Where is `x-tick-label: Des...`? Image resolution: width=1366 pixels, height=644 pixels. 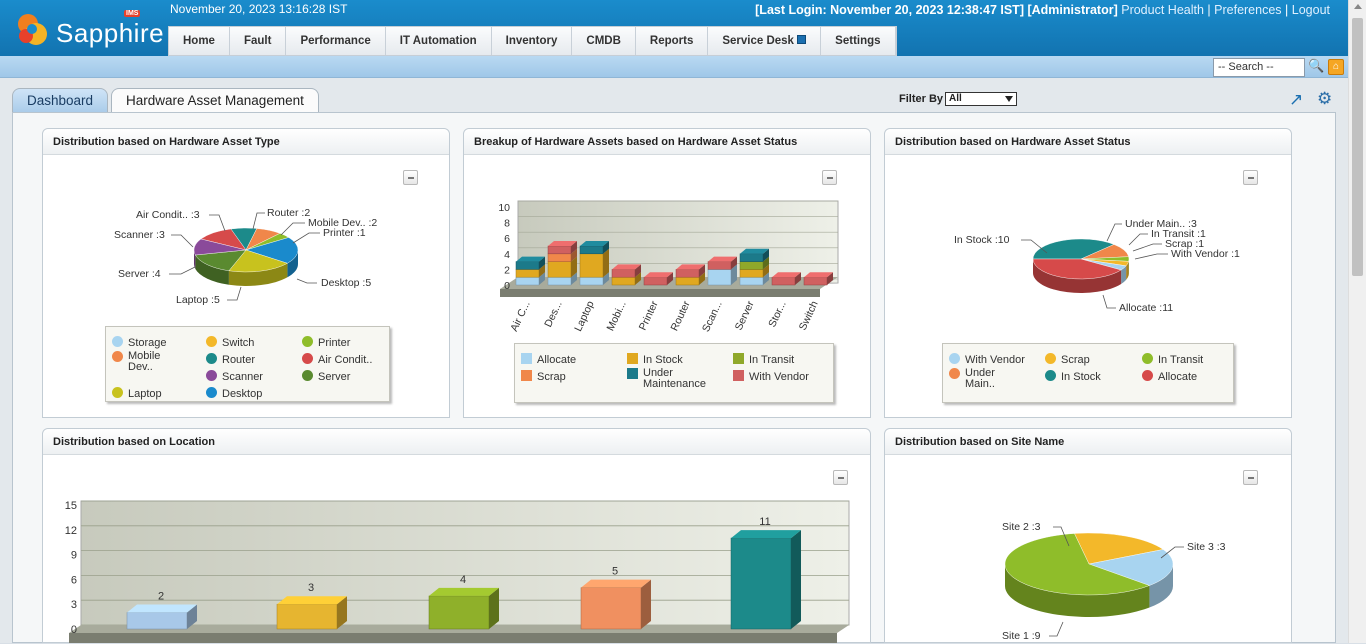
x-tick-label: Des... is located at coordinates (553, 314).